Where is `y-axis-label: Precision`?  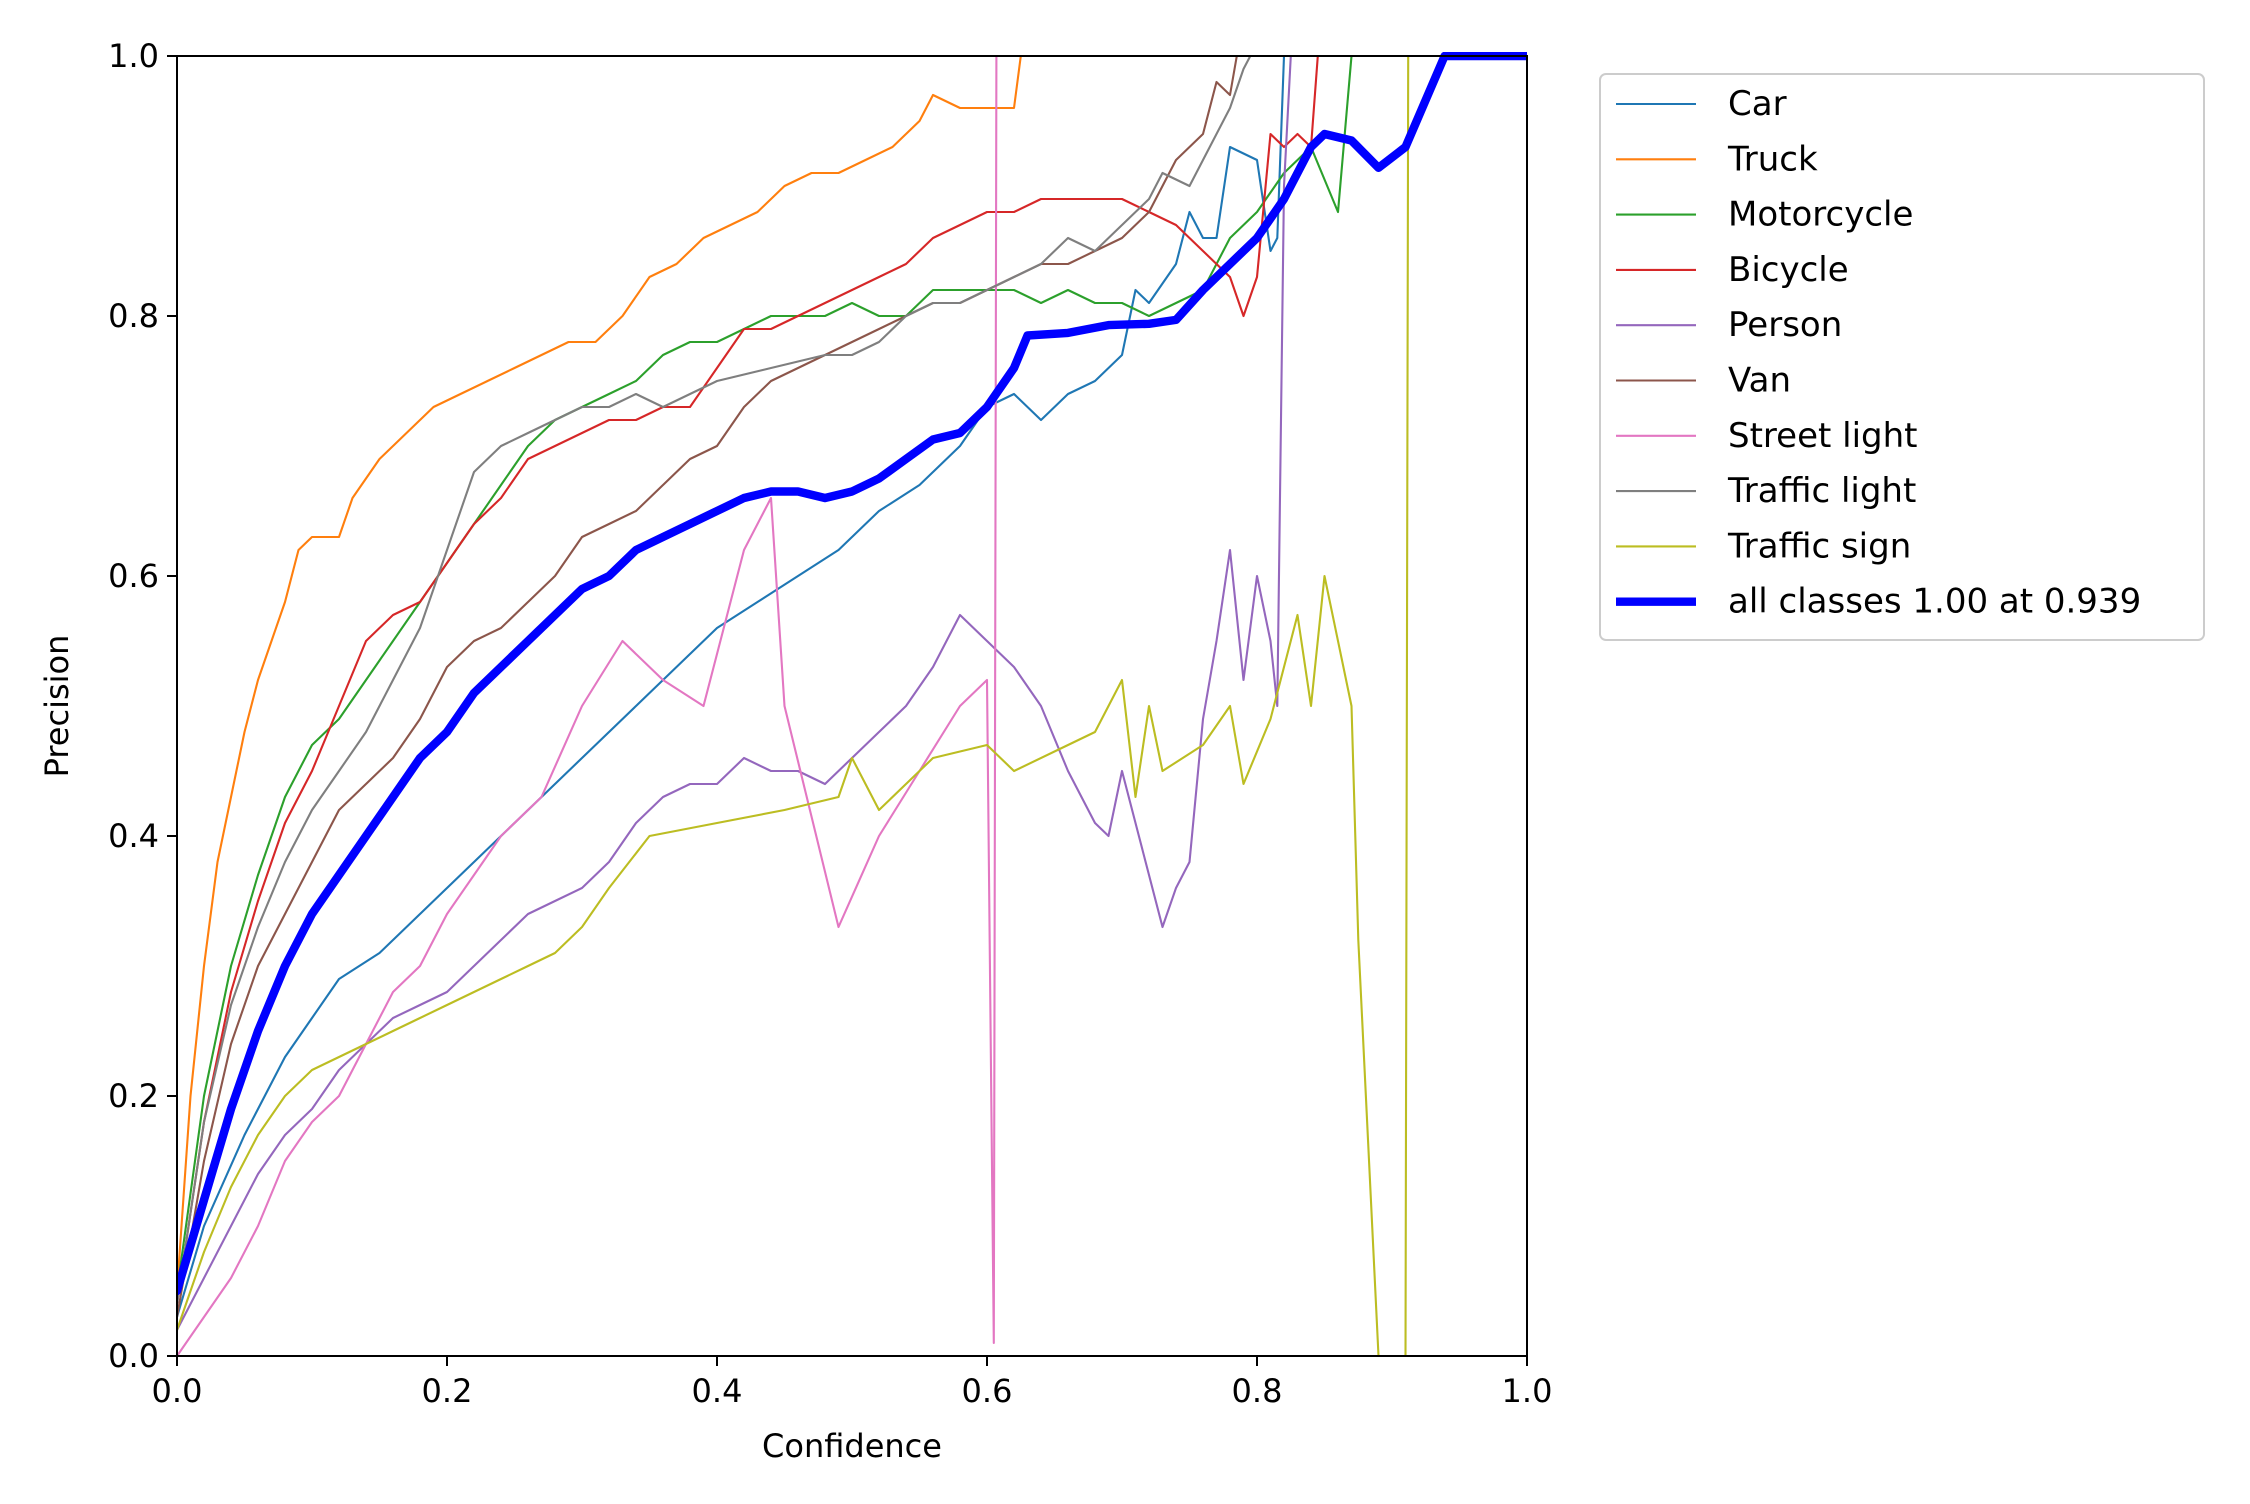 y-axis-label: Precision is located at coordinates (57, 706).